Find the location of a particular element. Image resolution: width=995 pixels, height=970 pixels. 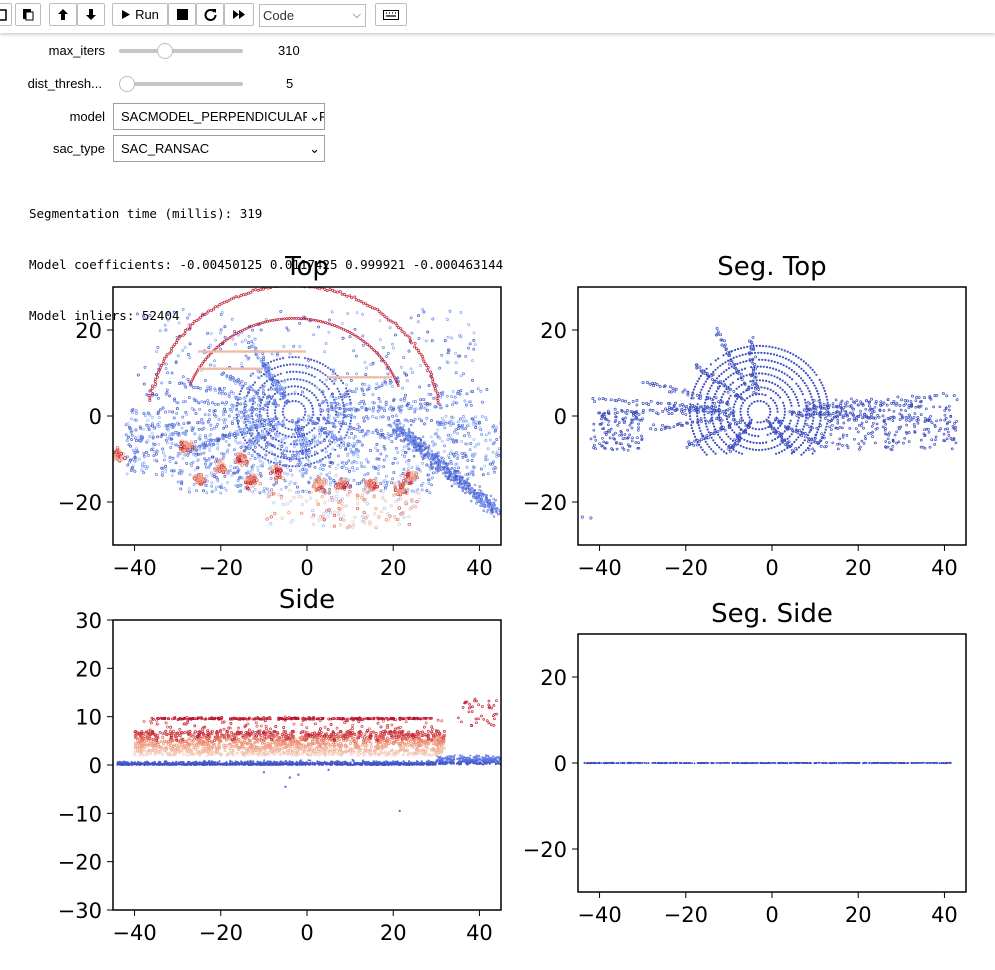

run-button: Run is located at coordinates (140, 14).